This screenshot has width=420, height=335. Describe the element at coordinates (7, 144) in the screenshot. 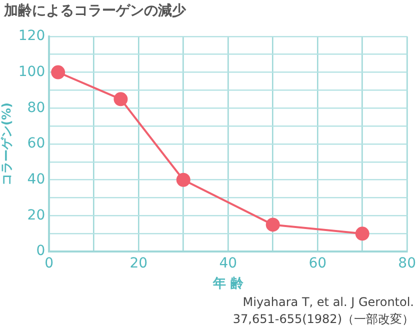

I see `y-axis-title: コラーゲン(%)` at that location.